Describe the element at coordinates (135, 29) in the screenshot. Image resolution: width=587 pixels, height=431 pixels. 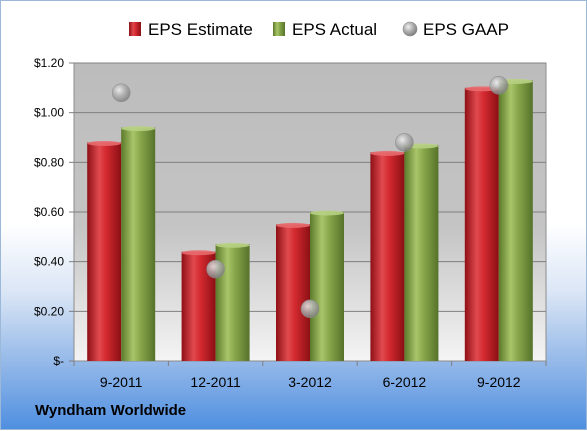
I see `legend-swatch-eps-estimate` at that location.